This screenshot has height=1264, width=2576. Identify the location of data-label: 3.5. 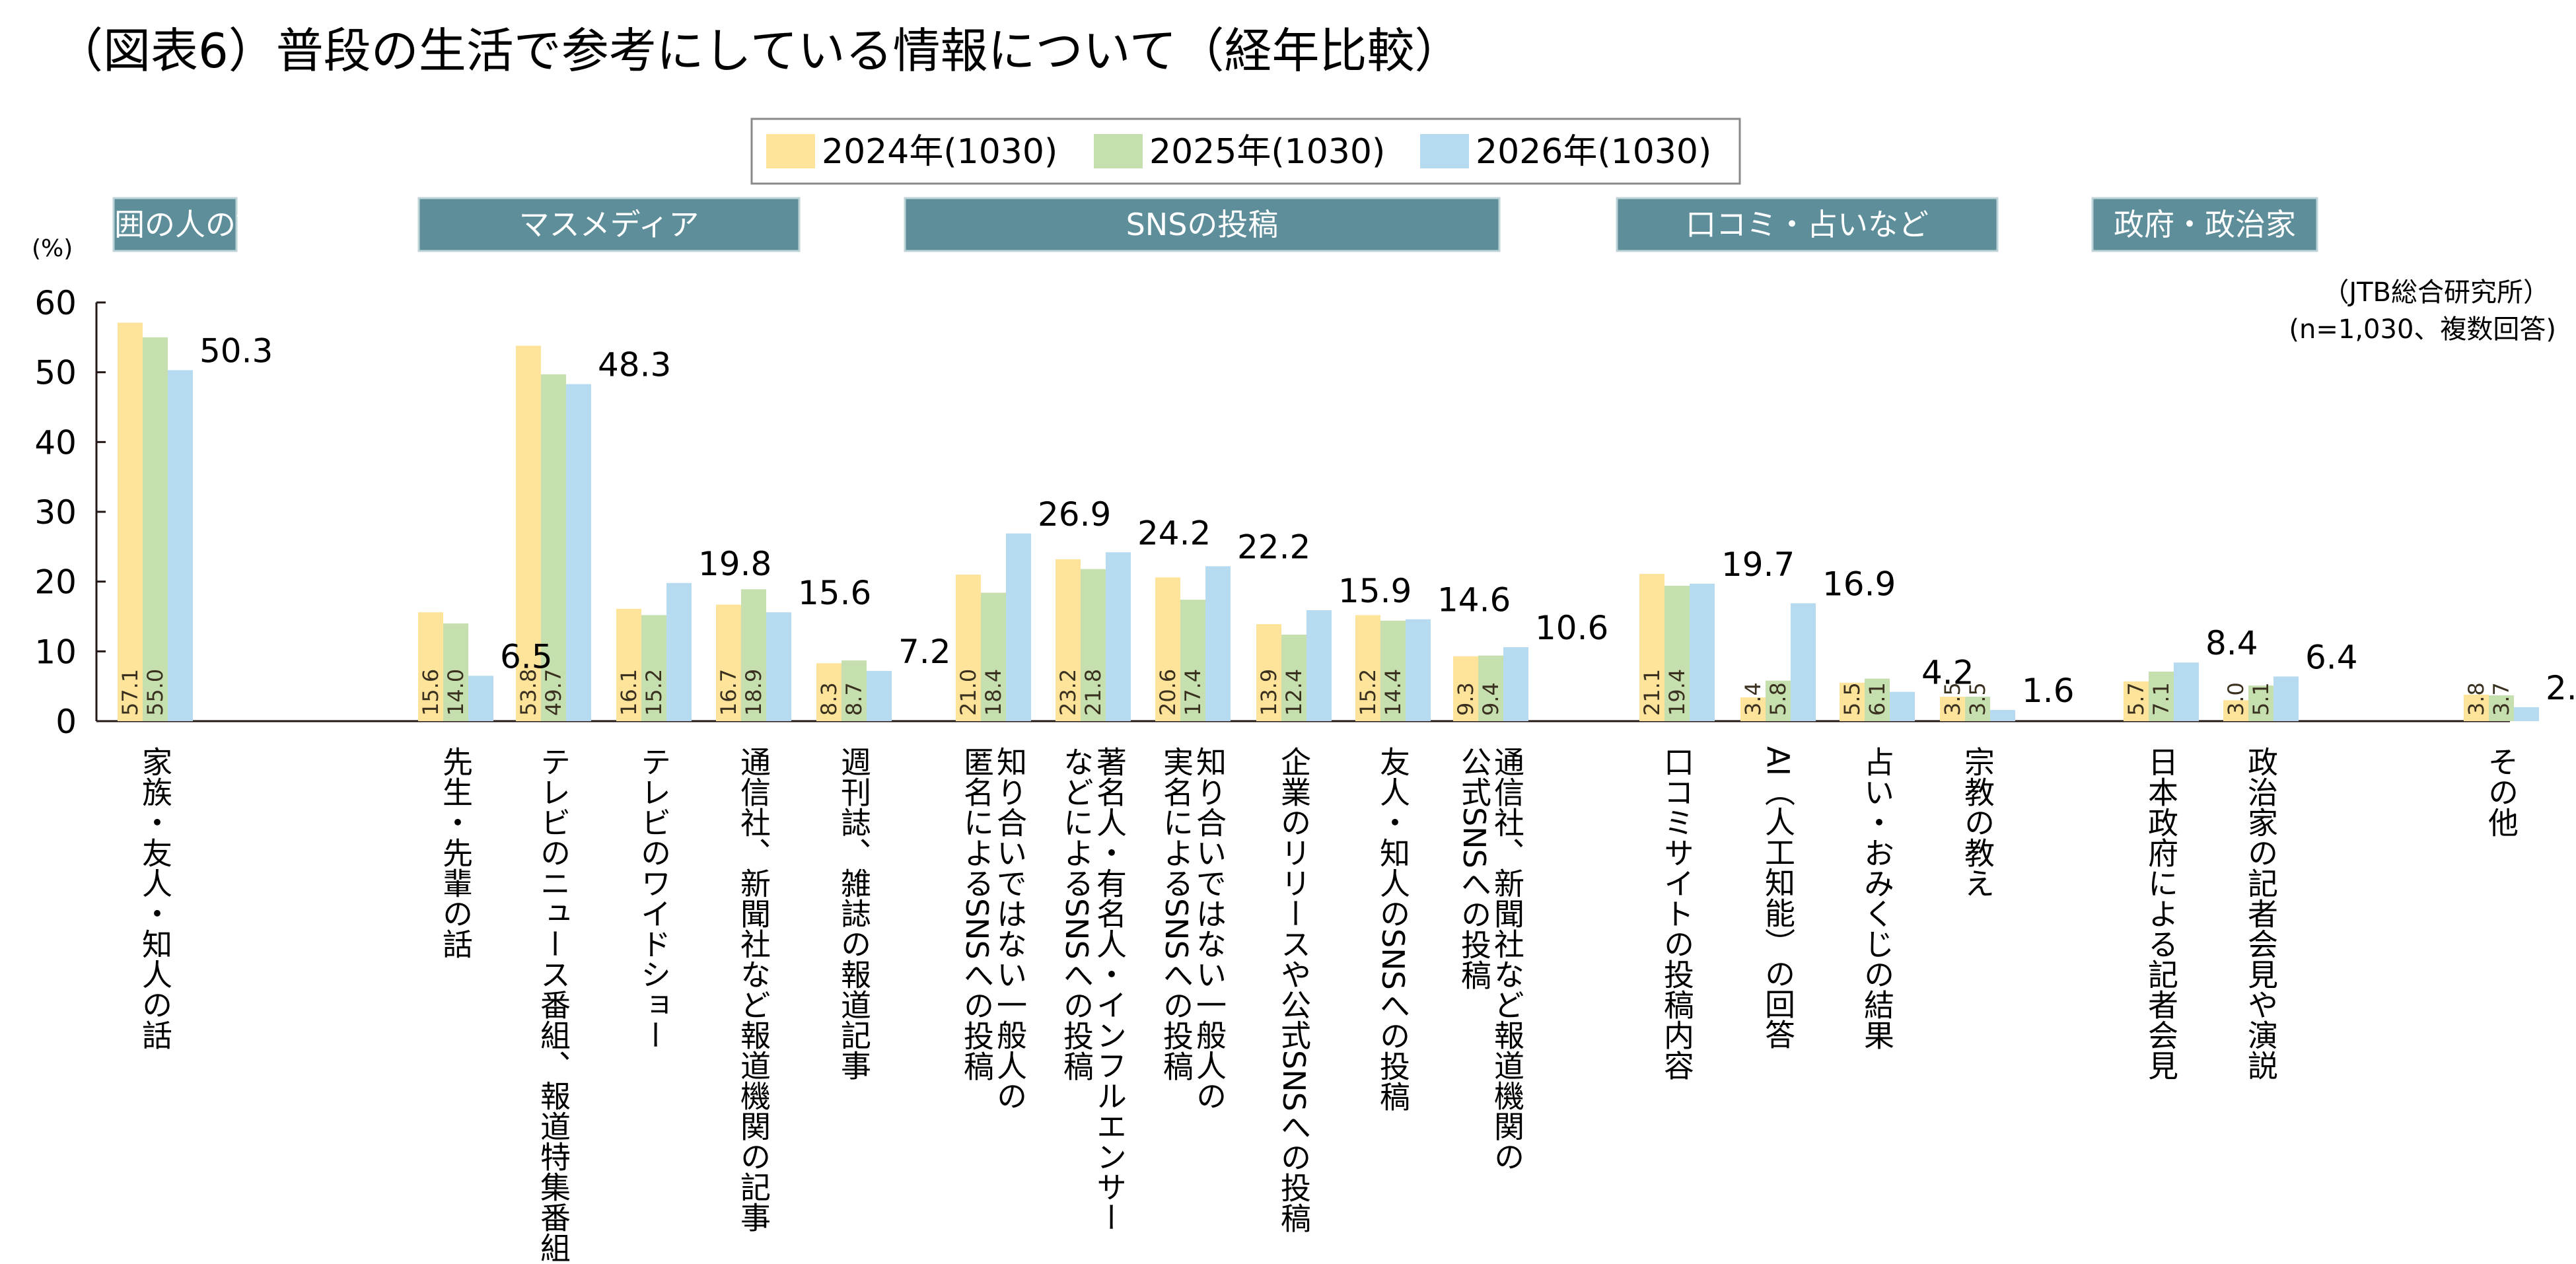
(1952, 699).